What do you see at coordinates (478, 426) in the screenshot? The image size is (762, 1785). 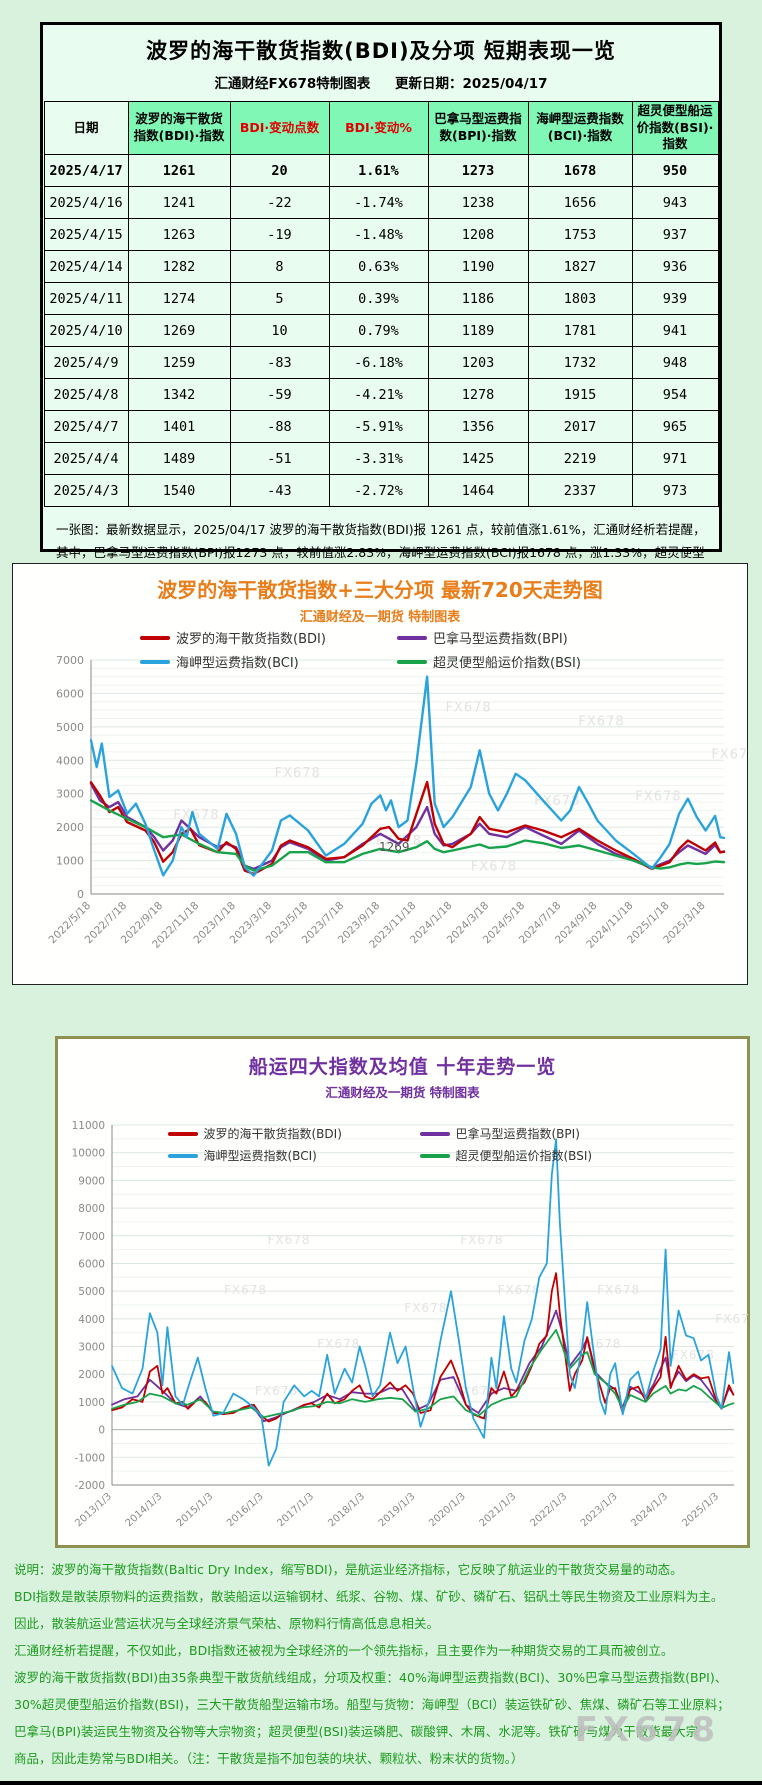 I see `table-cell: 1356` at bounding box center [478, 426].